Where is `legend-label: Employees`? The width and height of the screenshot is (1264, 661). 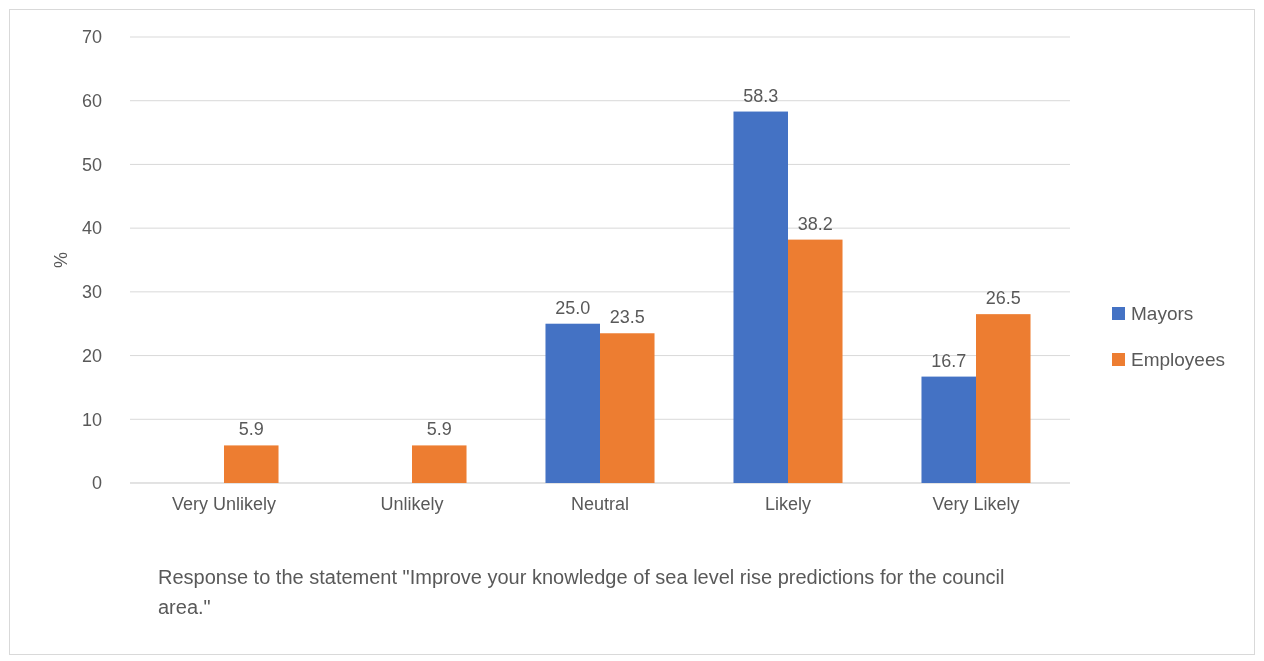 legend-label: Employees is located at coordinates (1178, 359).